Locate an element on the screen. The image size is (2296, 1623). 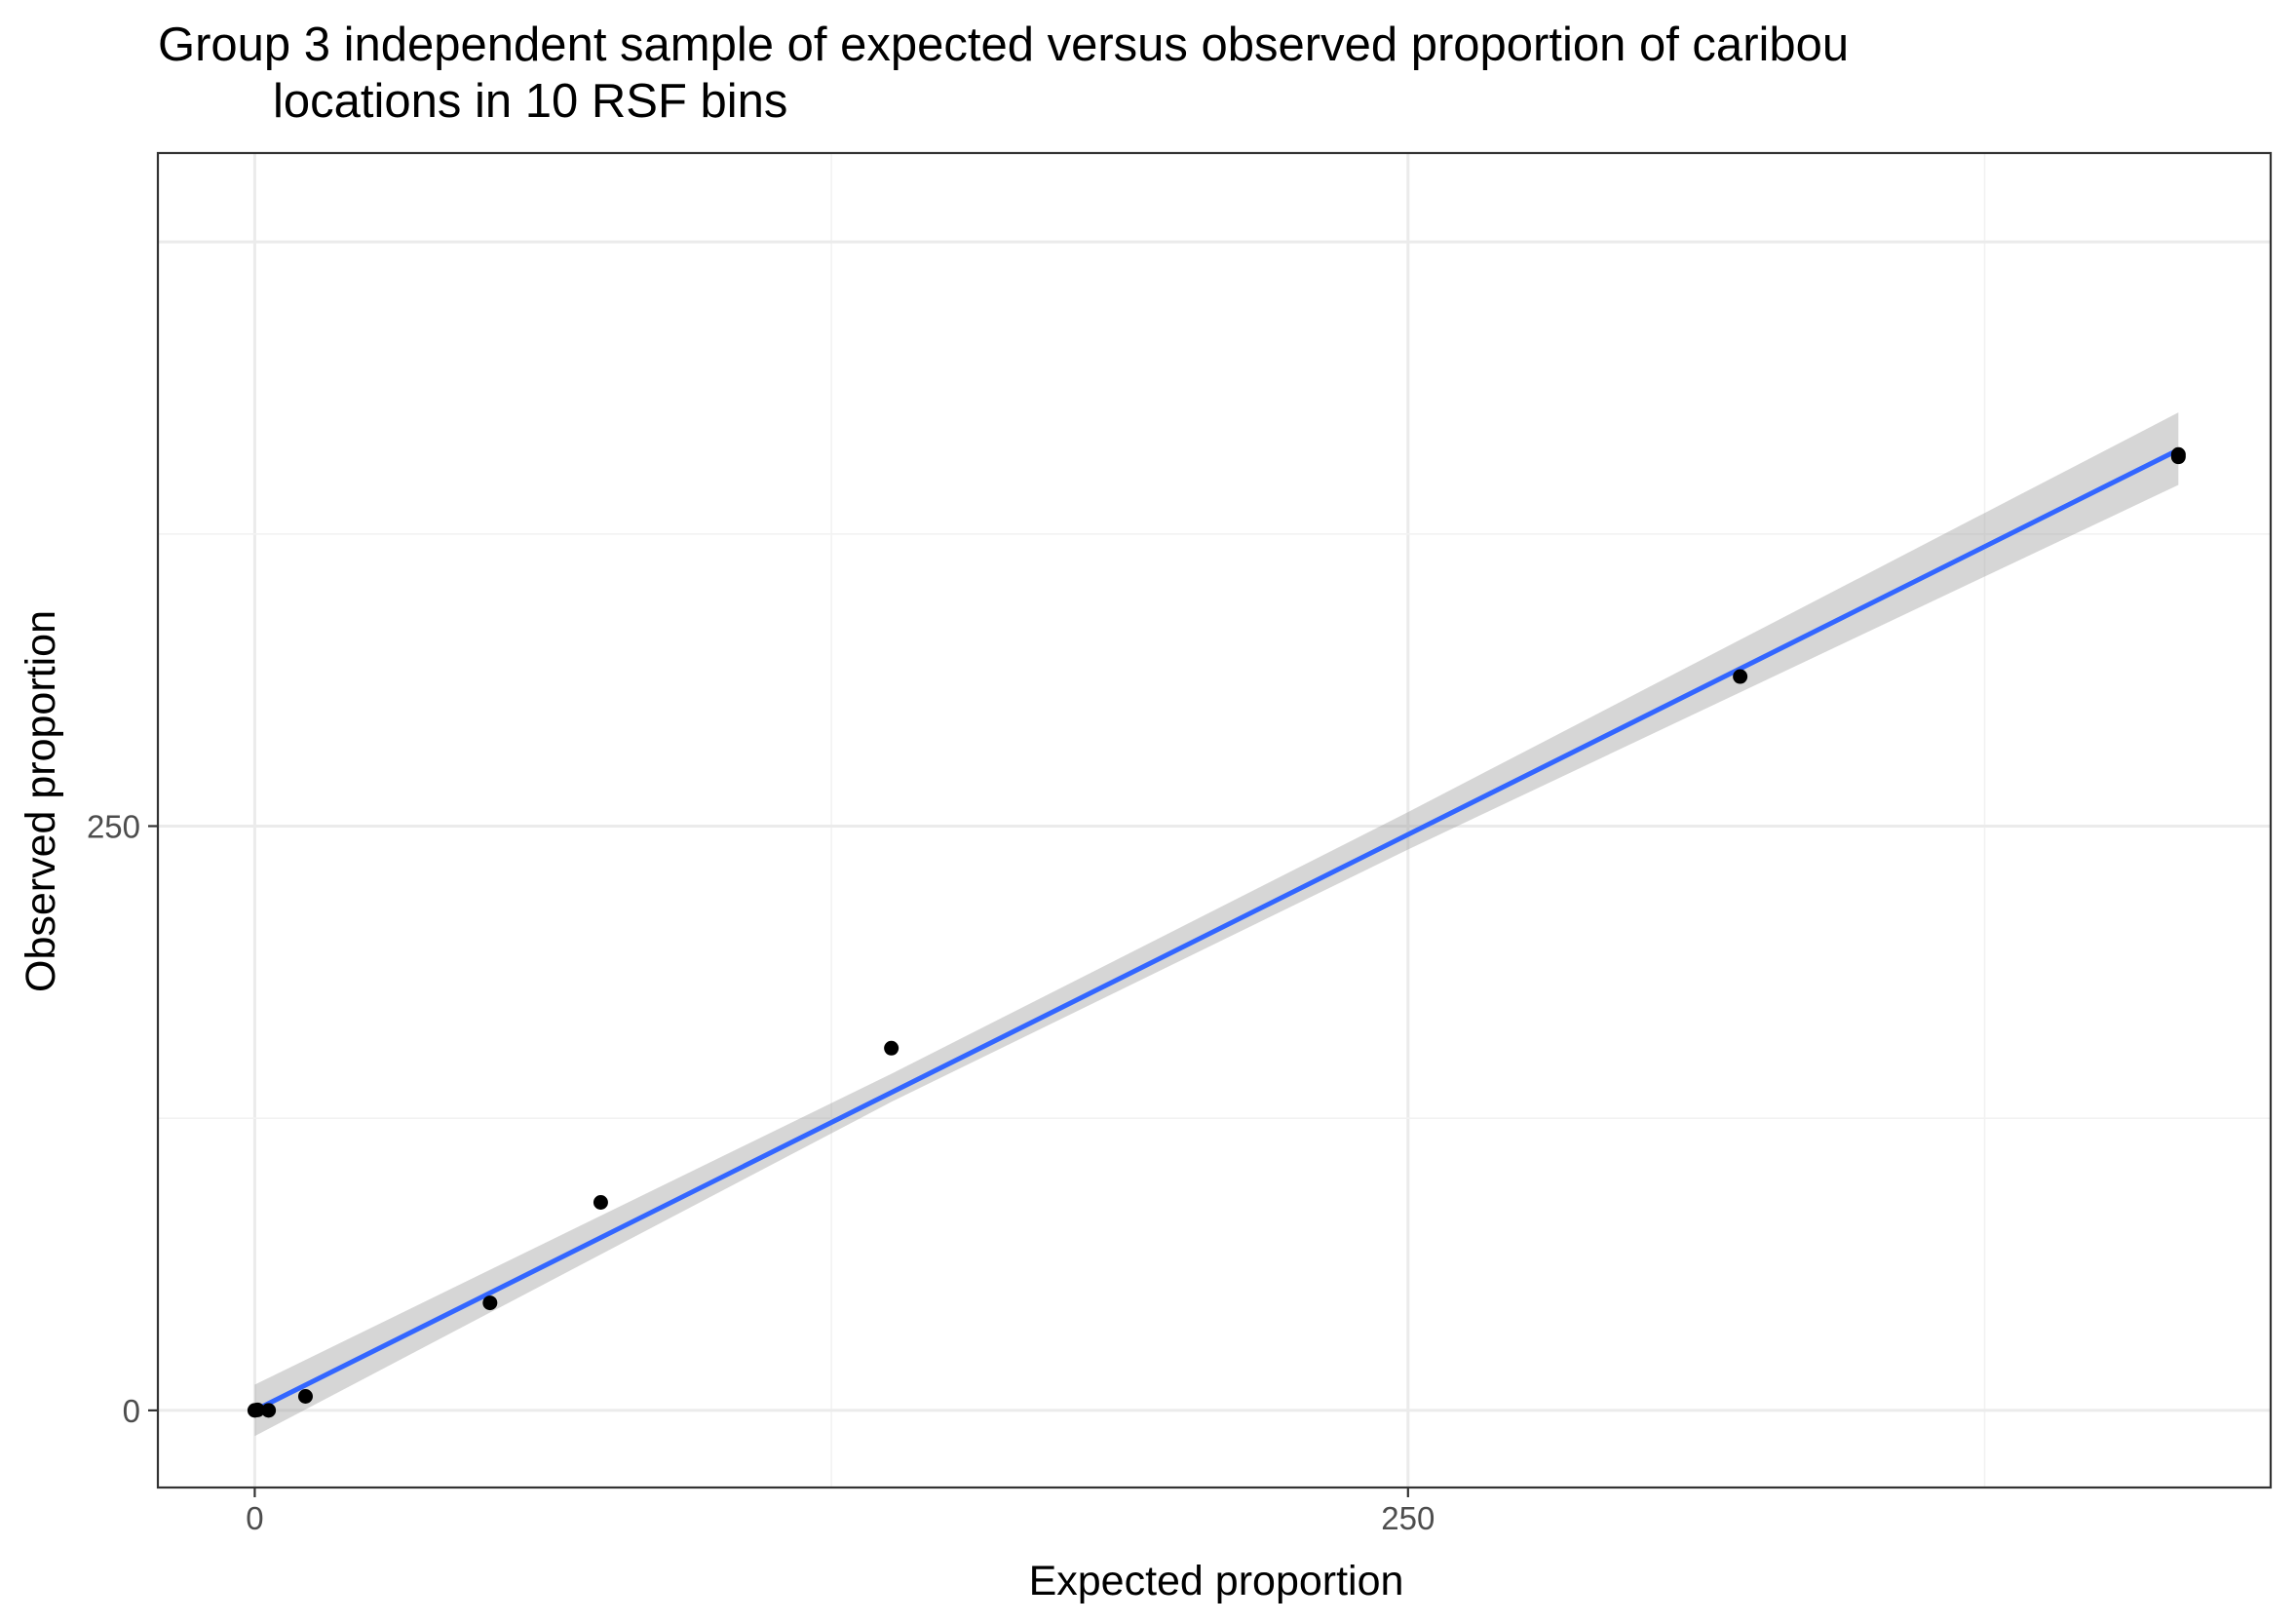
y-tick-label: 0 is located at coordinates (131, 1411).